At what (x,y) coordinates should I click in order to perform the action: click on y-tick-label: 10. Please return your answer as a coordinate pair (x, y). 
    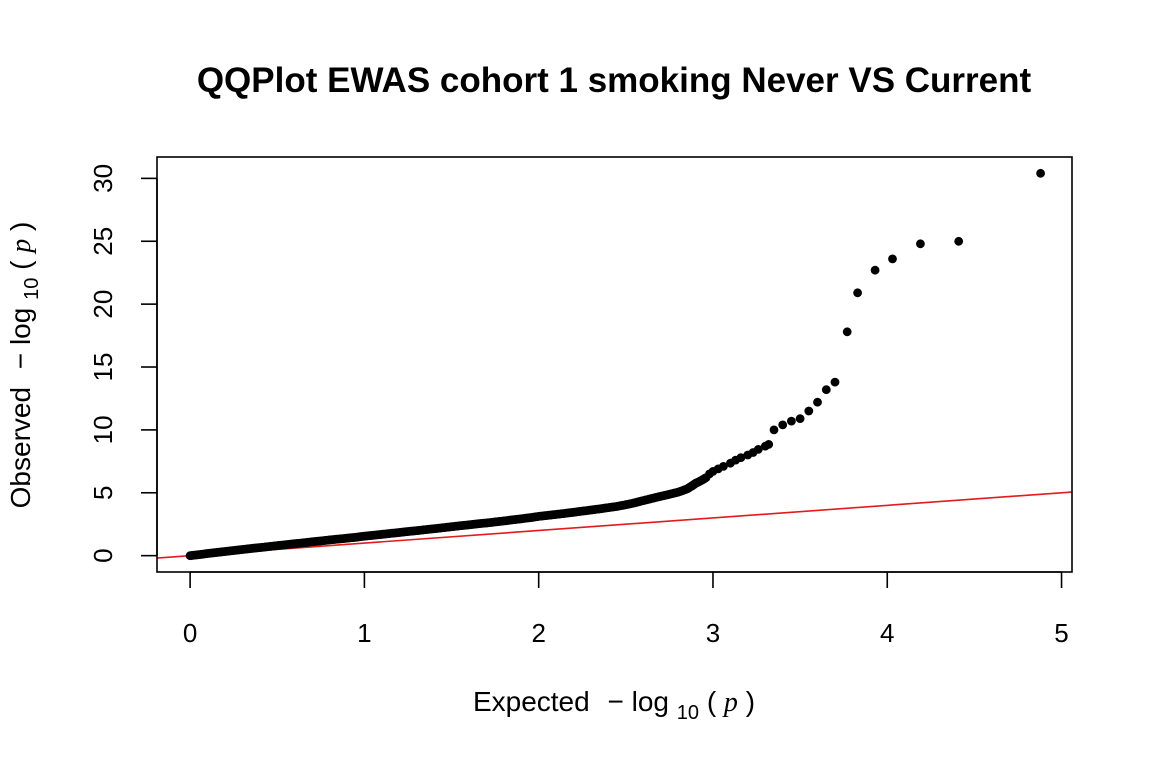
    Looking at the image, I should click on (103, 429).